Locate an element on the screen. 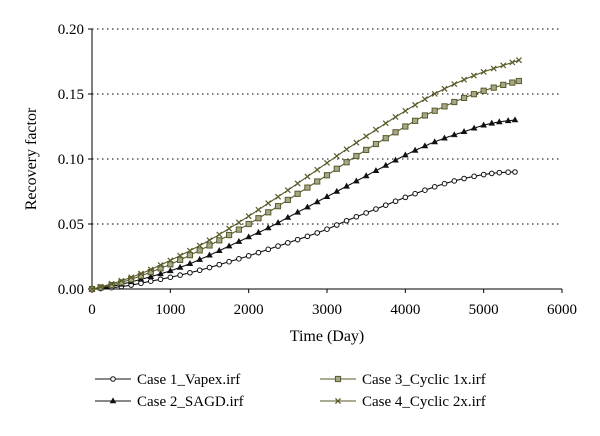  y-tick-label: 0.20 is located at coordinates (71, 30).